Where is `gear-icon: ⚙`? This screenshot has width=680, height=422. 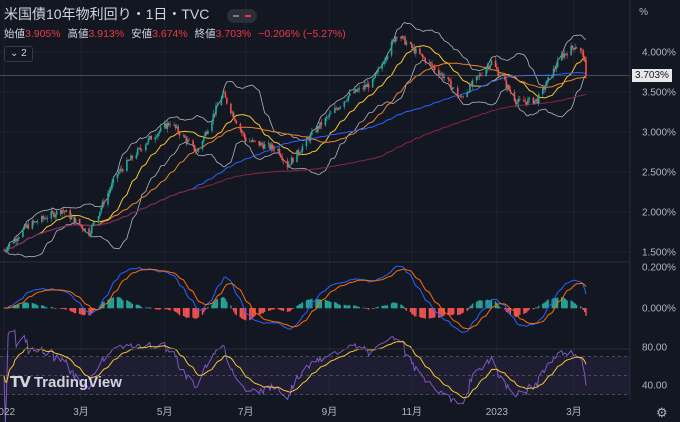
gear-icon: ⚙ is located at coordinates (662, 412).